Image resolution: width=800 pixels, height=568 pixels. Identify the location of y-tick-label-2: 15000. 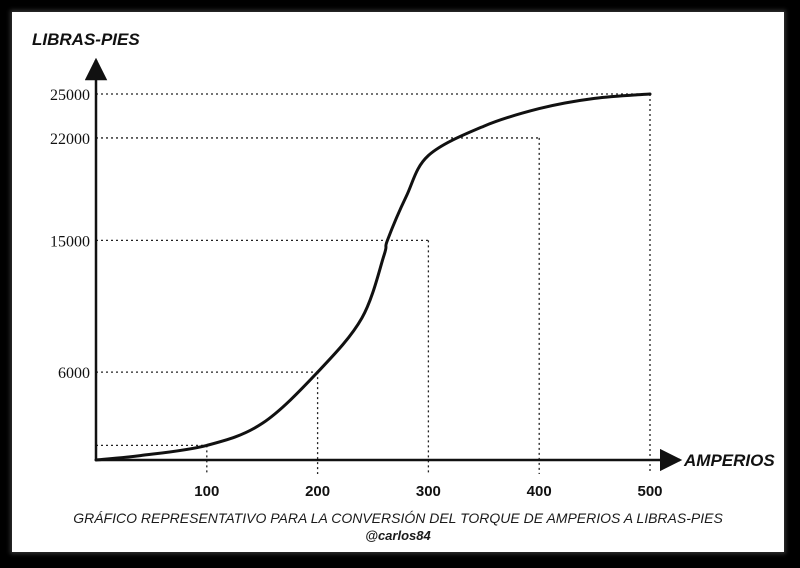
(70, 241).